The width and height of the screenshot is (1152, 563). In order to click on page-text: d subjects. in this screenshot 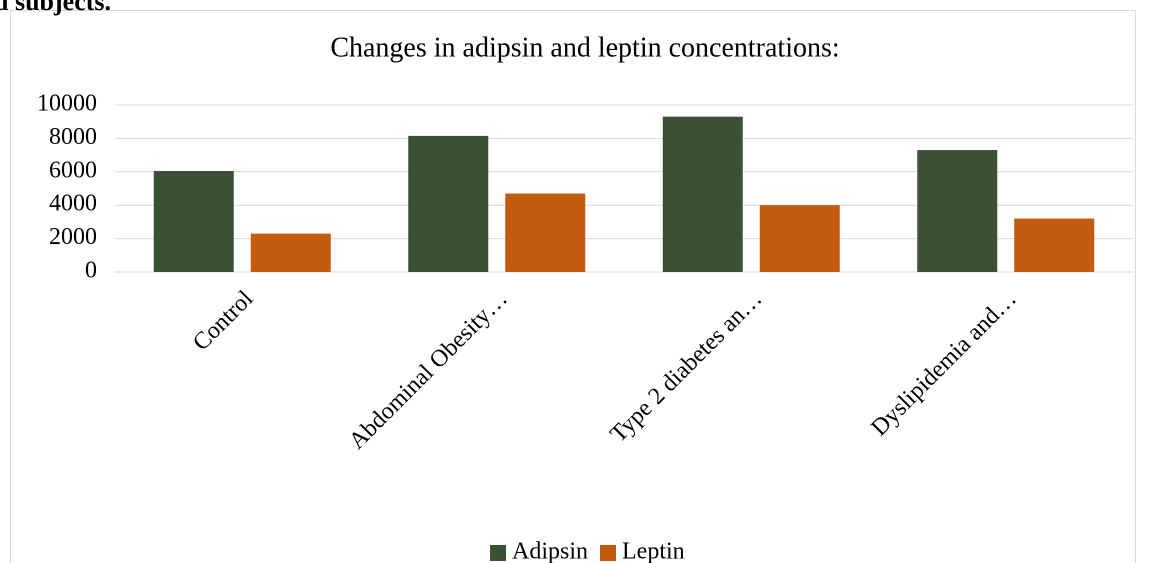, I will do `click(55, 8)`.